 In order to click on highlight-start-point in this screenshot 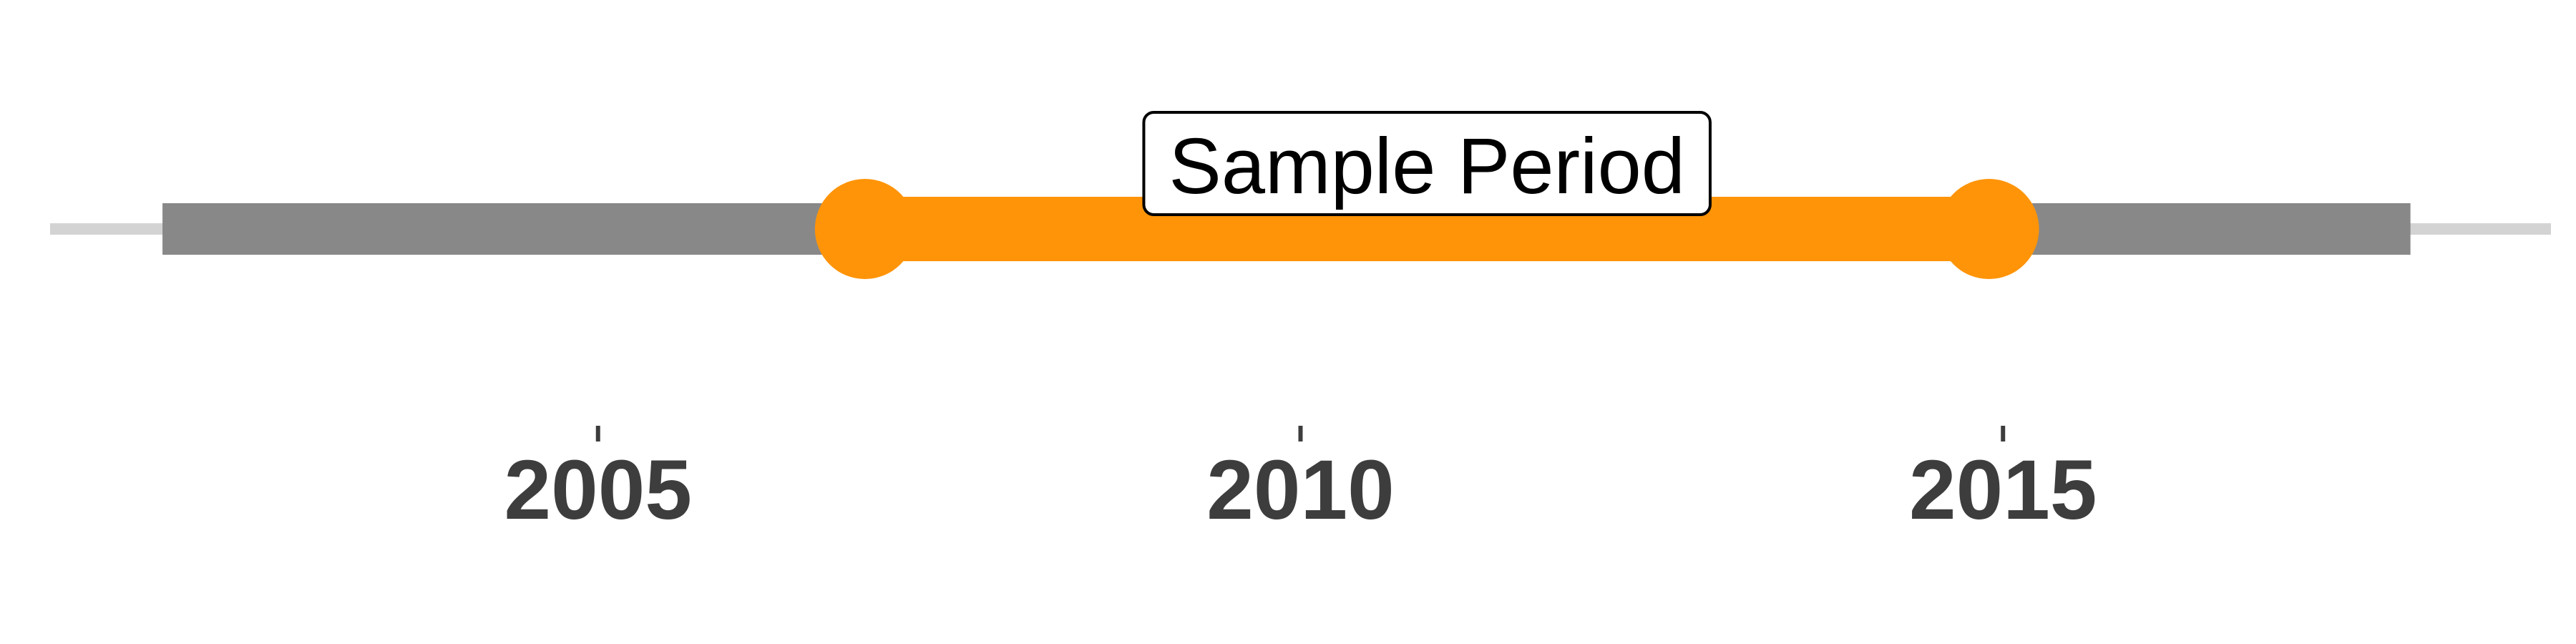, I will do `click(864, 229)`.